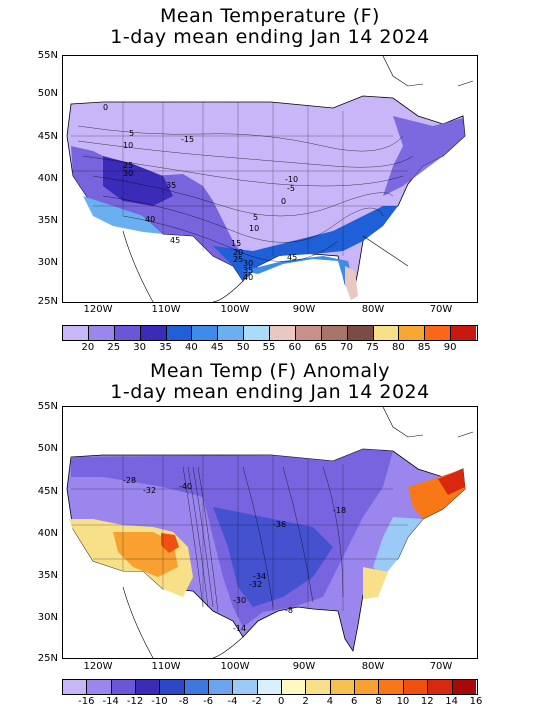 Image resolution: width=540 pixels, height=709 pixels. What do you see at coordinates (47, 448) in the screenshot?
I see `bottom-lat-label: 50N` at bounding box center [47, 448].